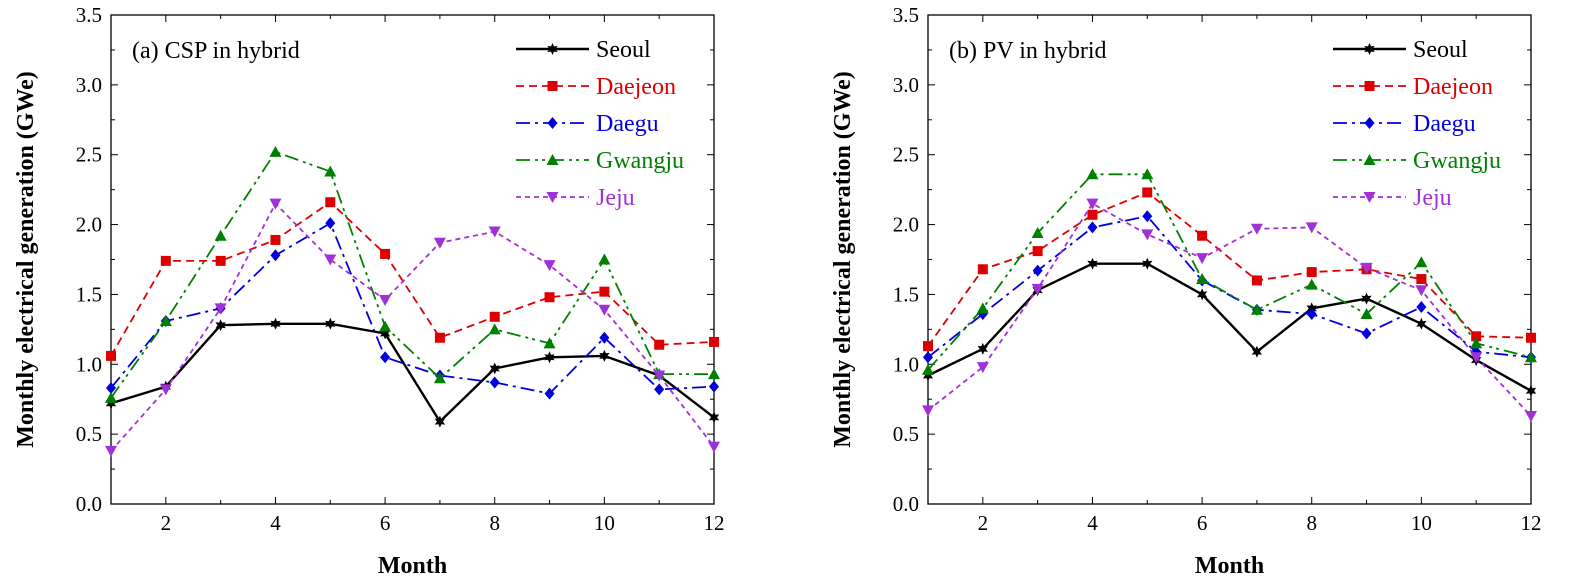  What do you see at coordinates (906, 225) in the screenshot?
I see `y-tick-label: 2.0` at bounding box center [906, 225].